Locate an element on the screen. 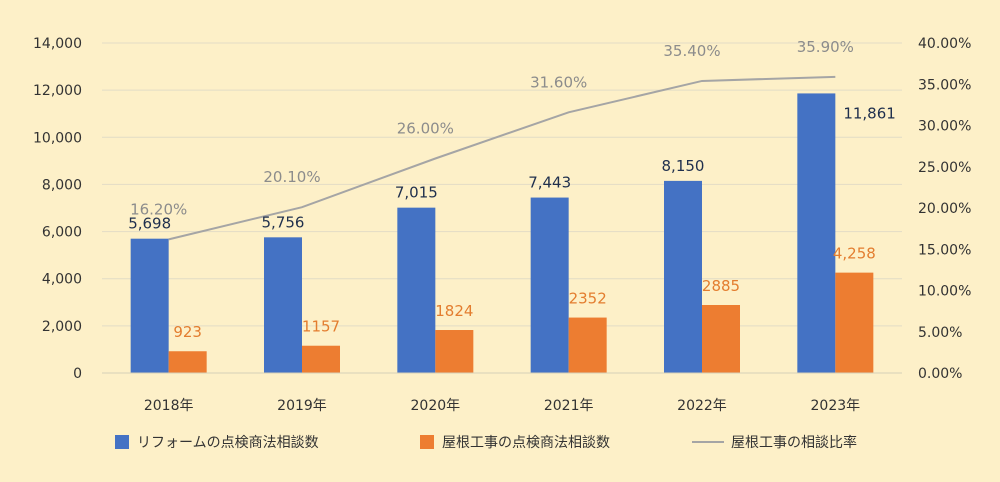  y-right-tick-label: 40.00% is located at coordinates (944, 44).